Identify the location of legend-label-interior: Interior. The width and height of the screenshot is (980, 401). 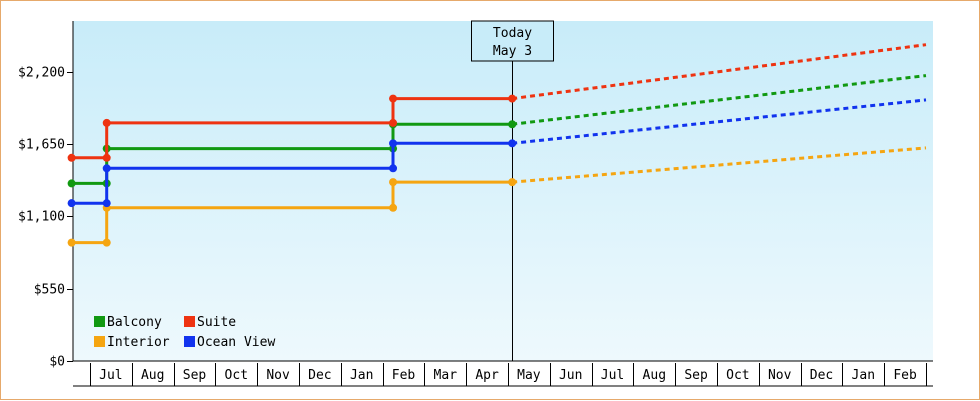
(138, 342).